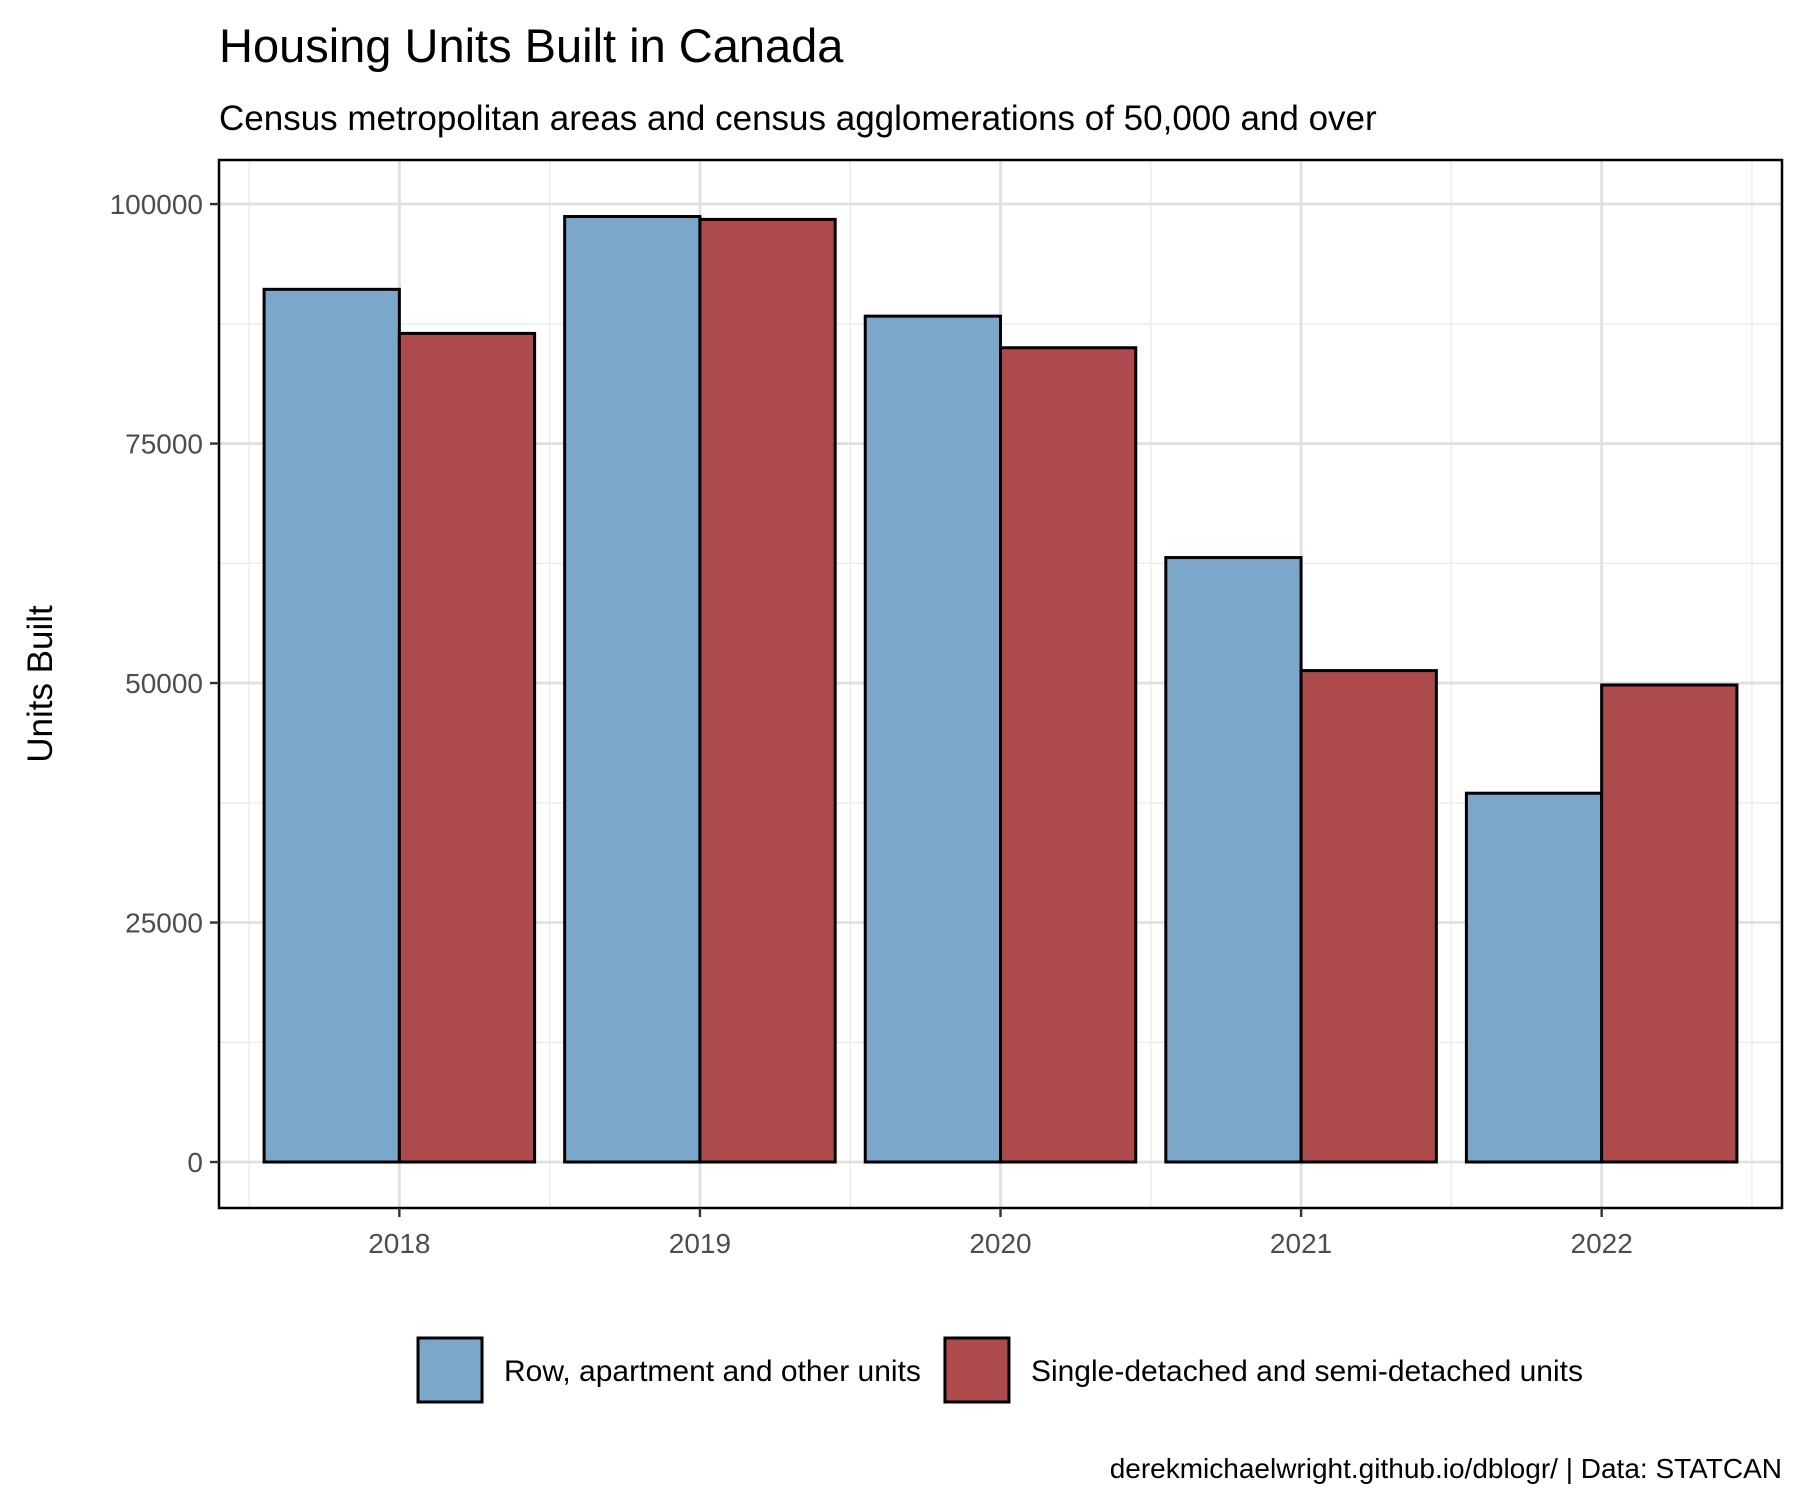  Describe the element at coordinates (1301, 1243) in the screenshot. I see `x-tick-label: 2021` at that location.